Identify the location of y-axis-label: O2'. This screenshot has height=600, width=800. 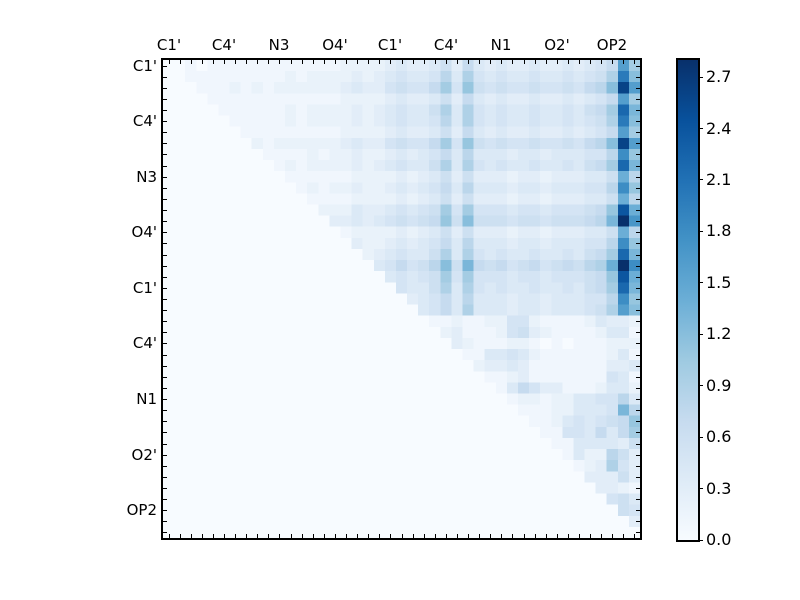
(144, 455).